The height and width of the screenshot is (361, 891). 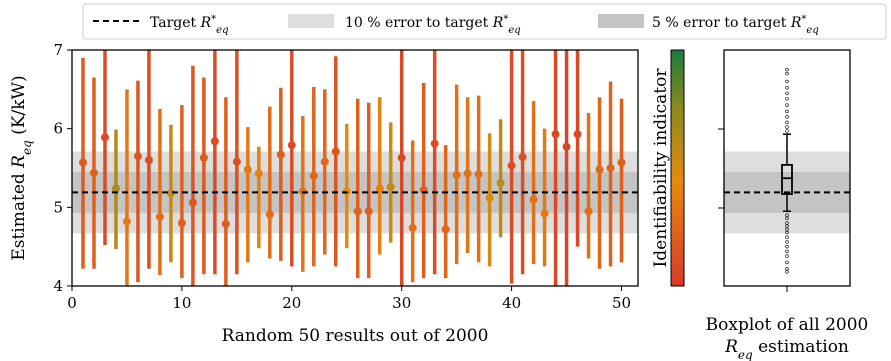 What do you see at coordinates (735, 25) in the screenshot?
I see `legend-band5-label: 5 % error to target R*eq` at bounding box center [735, 25].